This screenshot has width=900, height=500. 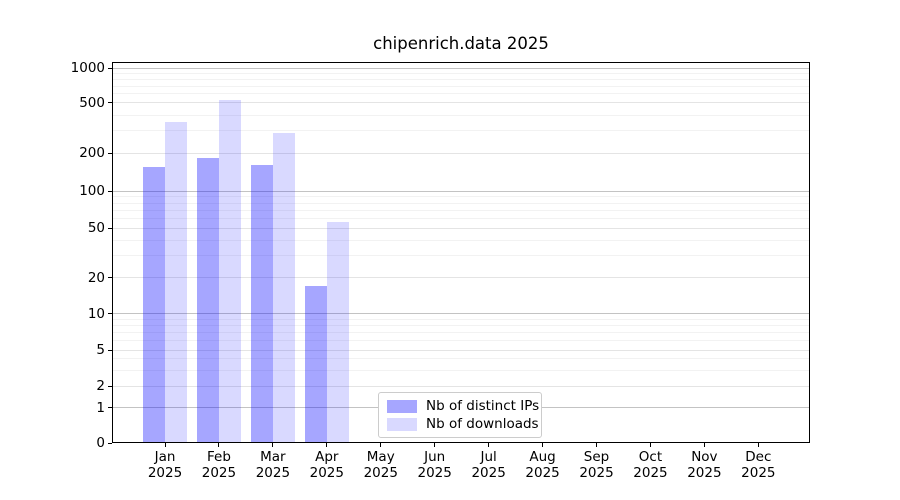 I want to click on y-axis-tick-label: 20, so click(x=96, y=277).